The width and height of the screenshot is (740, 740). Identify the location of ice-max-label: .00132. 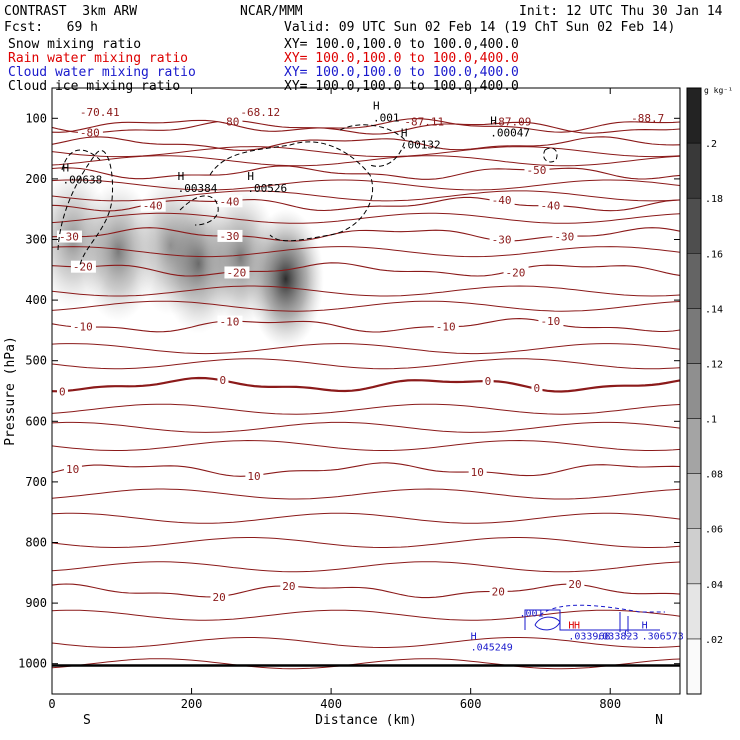
(421, 145).